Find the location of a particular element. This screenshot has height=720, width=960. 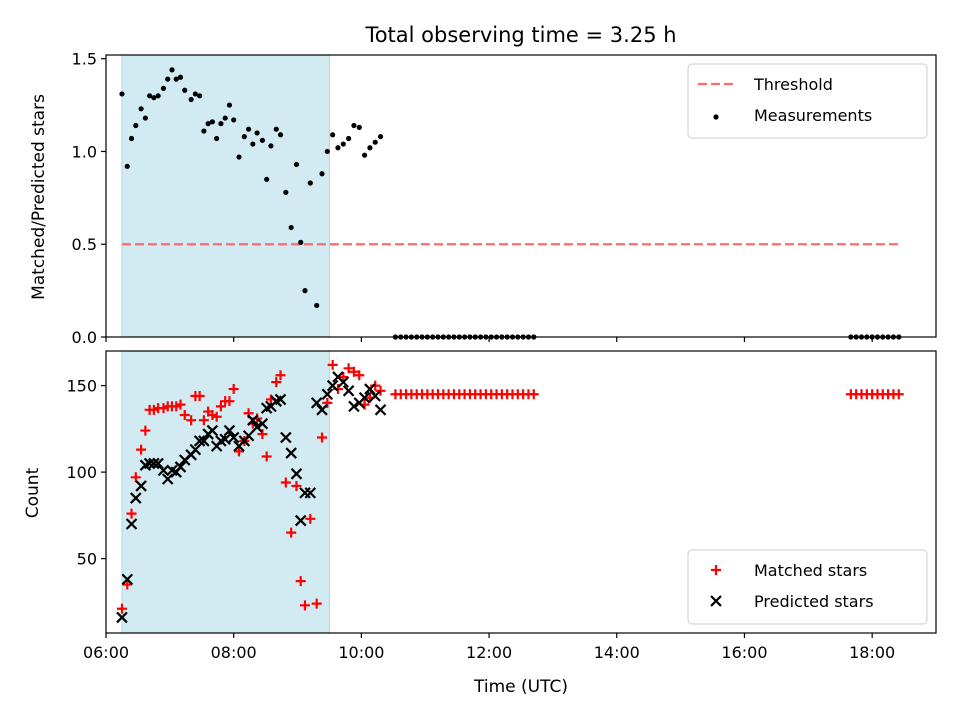

legend-measurement-swatch is located at coordinates (716, 117).